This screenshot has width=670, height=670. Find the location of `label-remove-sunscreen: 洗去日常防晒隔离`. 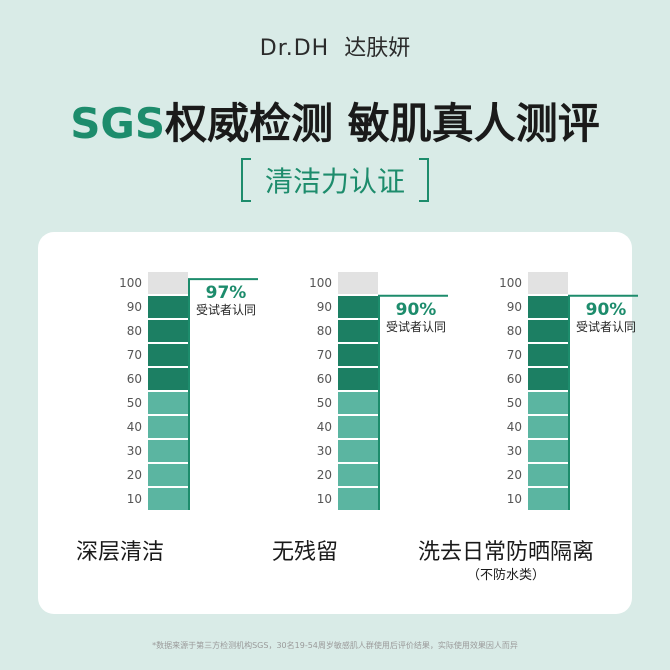

label-remove-sunscreen: 洗去日常防晒隔离 is located at coordinates (505, 552).